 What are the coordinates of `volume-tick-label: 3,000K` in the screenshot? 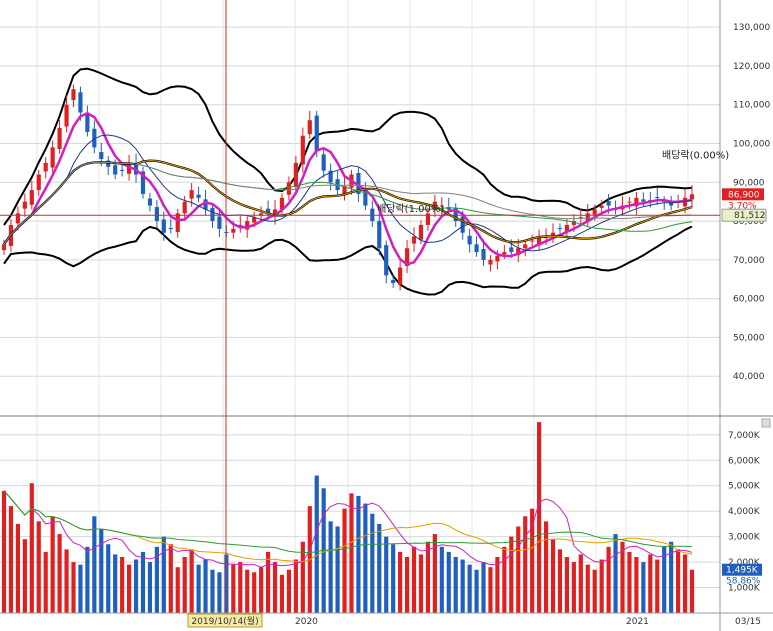 It's located at (744, 538).